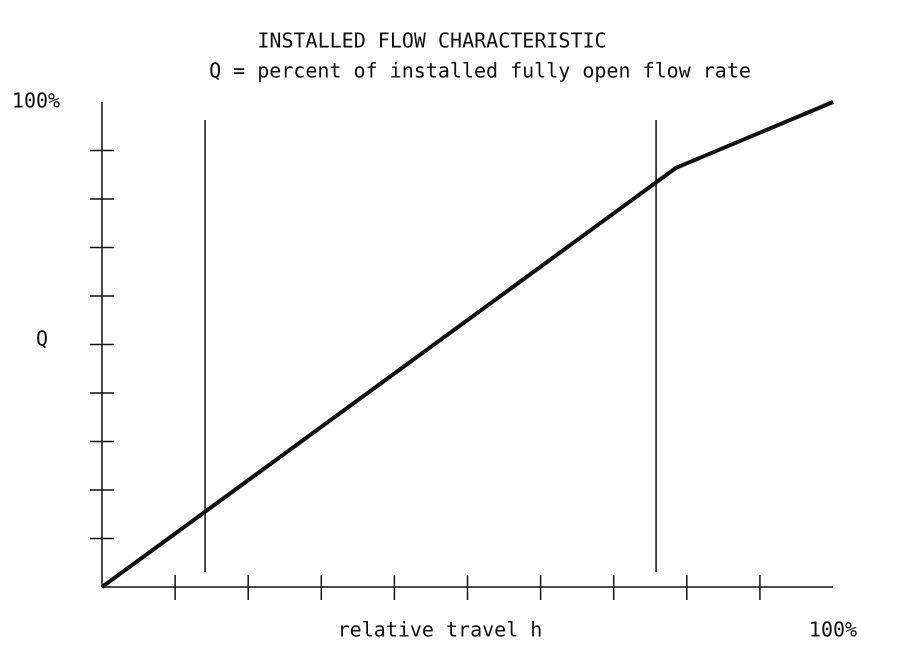  What do you see at coordinates (36, 101) in the screenshot?
I see `y-tick-label: 100%` at bounding box center [36, 101].